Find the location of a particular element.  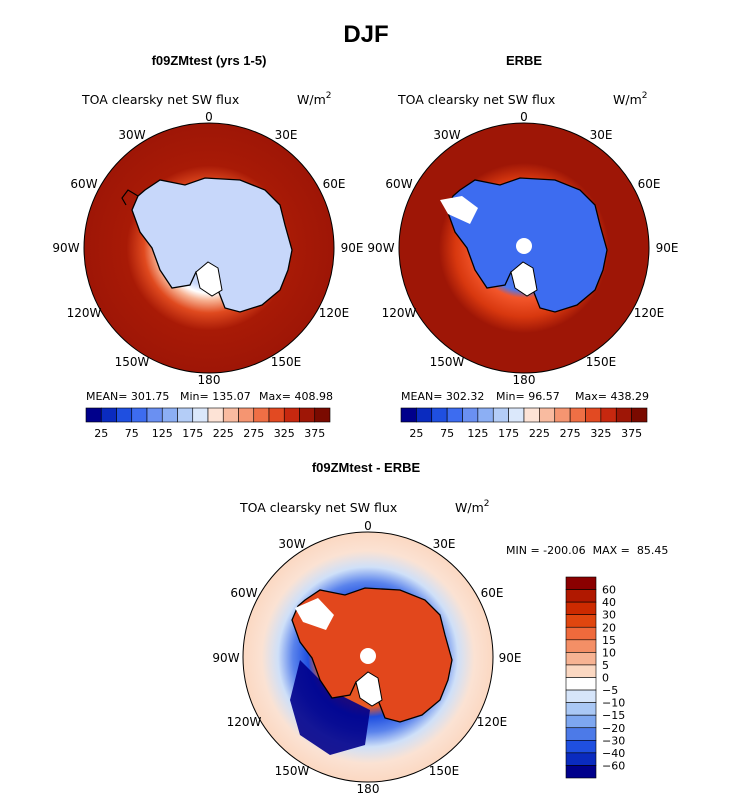

panel-obs-colorbar-tick-label: 25 is located at coordinates (416, 433).